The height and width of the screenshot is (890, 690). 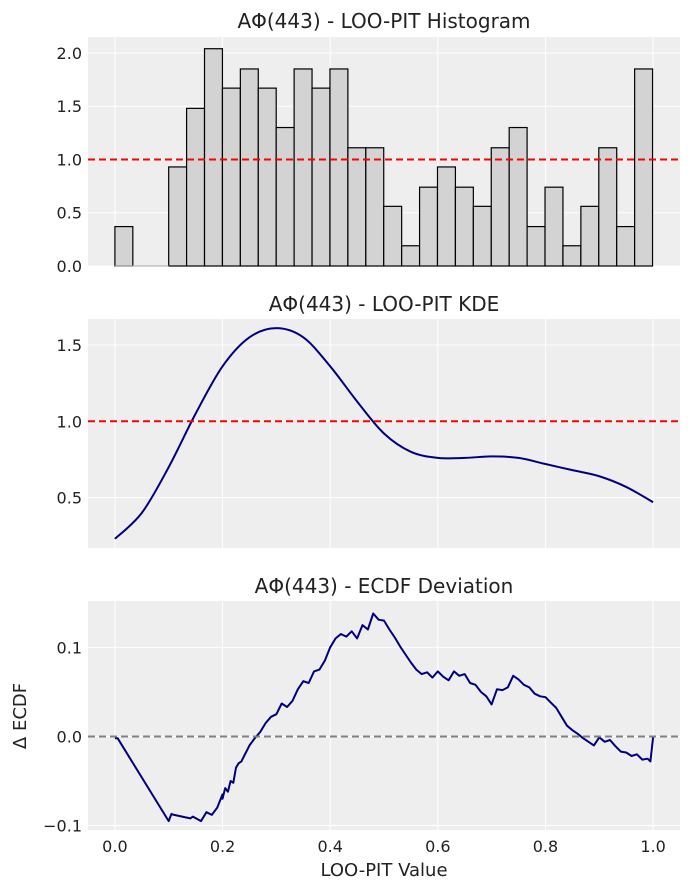 What do you see at coordinates (20, 716) in the screenshot?
I see `y-axis-label: Δ ECDF` at bounding box center [20, 716].